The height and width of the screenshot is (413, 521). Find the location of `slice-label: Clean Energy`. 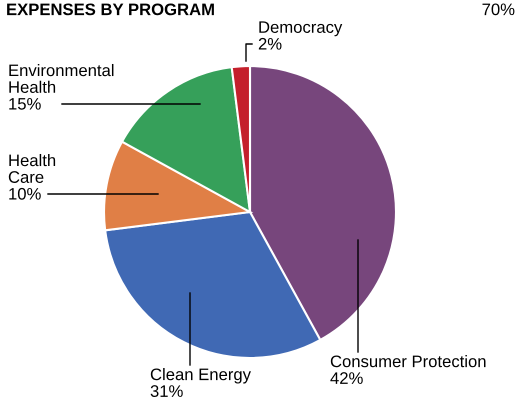

slice-label: Clean Energy is located at coordinates (200, 376).